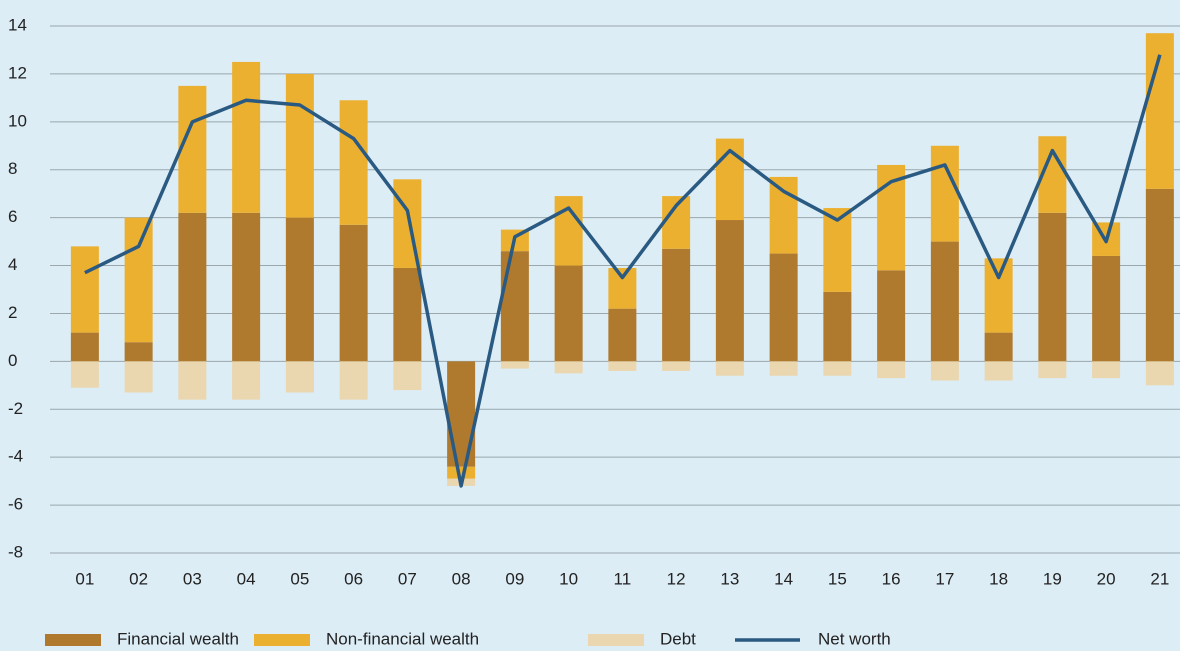 Image resolution: width=1180 pixels, height=651 pixels. I want to click on y-tick-label: -8, so click(15, 551).